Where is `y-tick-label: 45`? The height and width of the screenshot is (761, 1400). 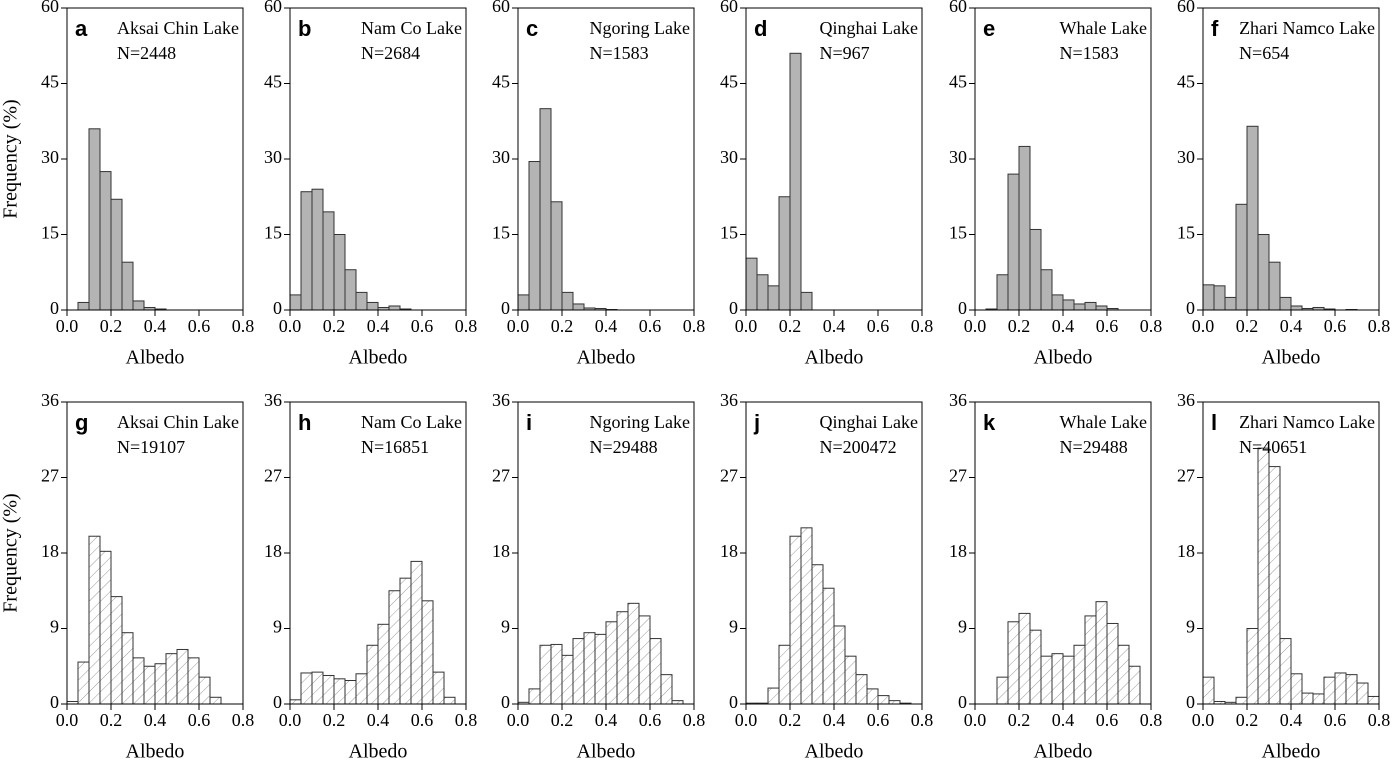 y-tick-label: 45 is located at coordinates (50, 82).